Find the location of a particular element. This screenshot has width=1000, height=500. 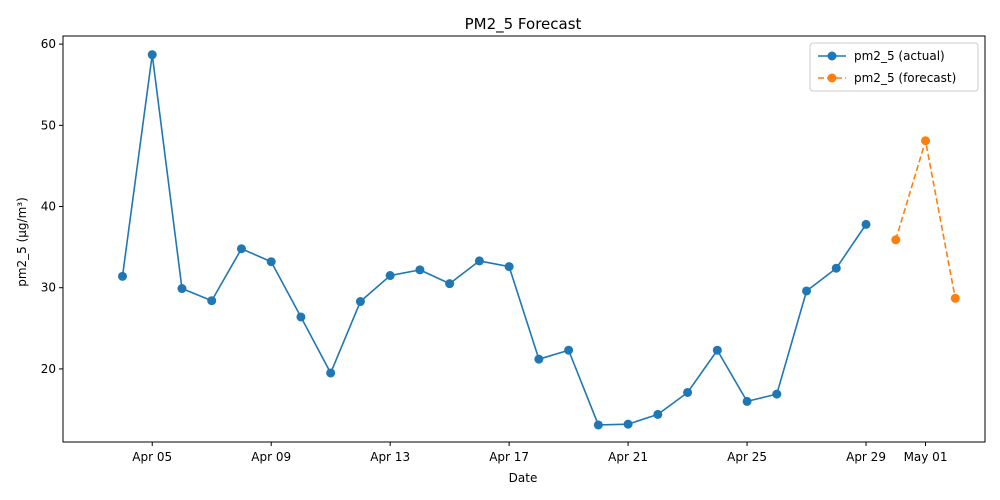

x-tick-label: Apr 13 is located at coordinates (390, 457).